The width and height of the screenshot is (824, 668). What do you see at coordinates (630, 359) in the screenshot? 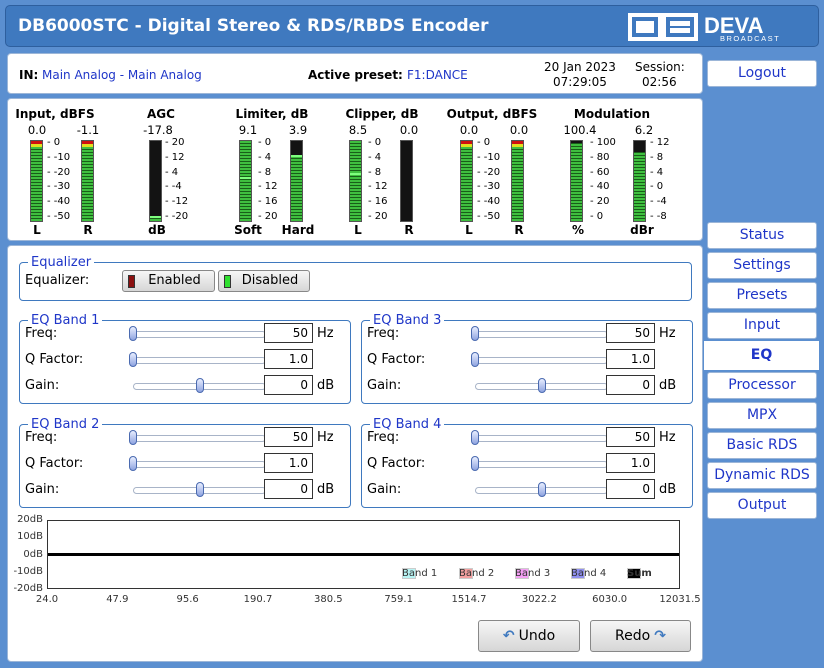
I see `eq-band-3-q-input` at bounding box center [630, 359].